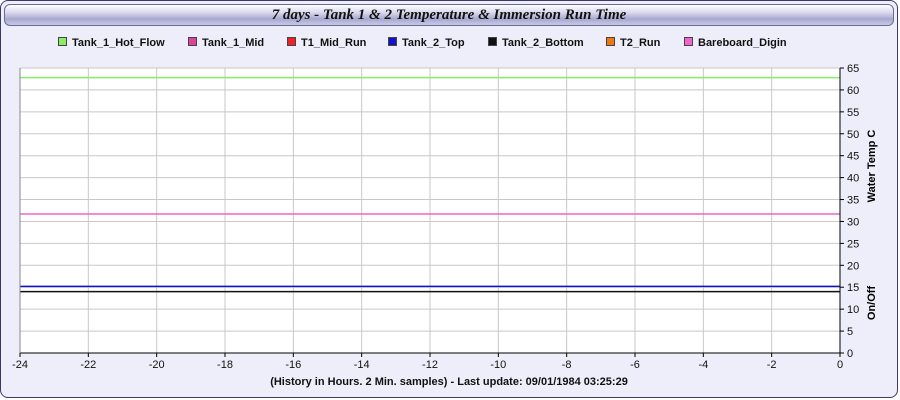 The height and width of the screenshot is (400, 900). Describe the element at coordinates (430, 365) in the screenshot. I see `x-tick-label: -12` at that location.